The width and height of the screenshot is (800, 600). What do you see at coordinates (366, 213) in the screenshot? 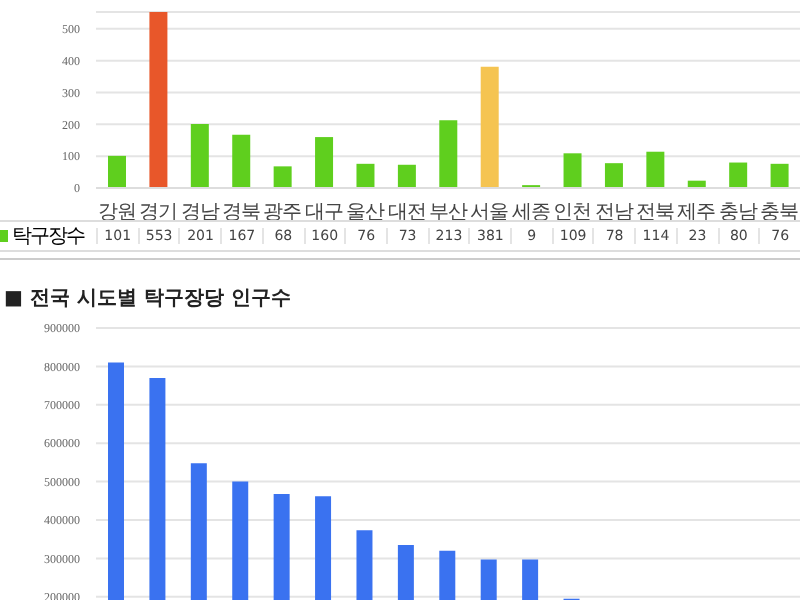
I see `x-tick-label: 울산` at bounding box center [366, 213].